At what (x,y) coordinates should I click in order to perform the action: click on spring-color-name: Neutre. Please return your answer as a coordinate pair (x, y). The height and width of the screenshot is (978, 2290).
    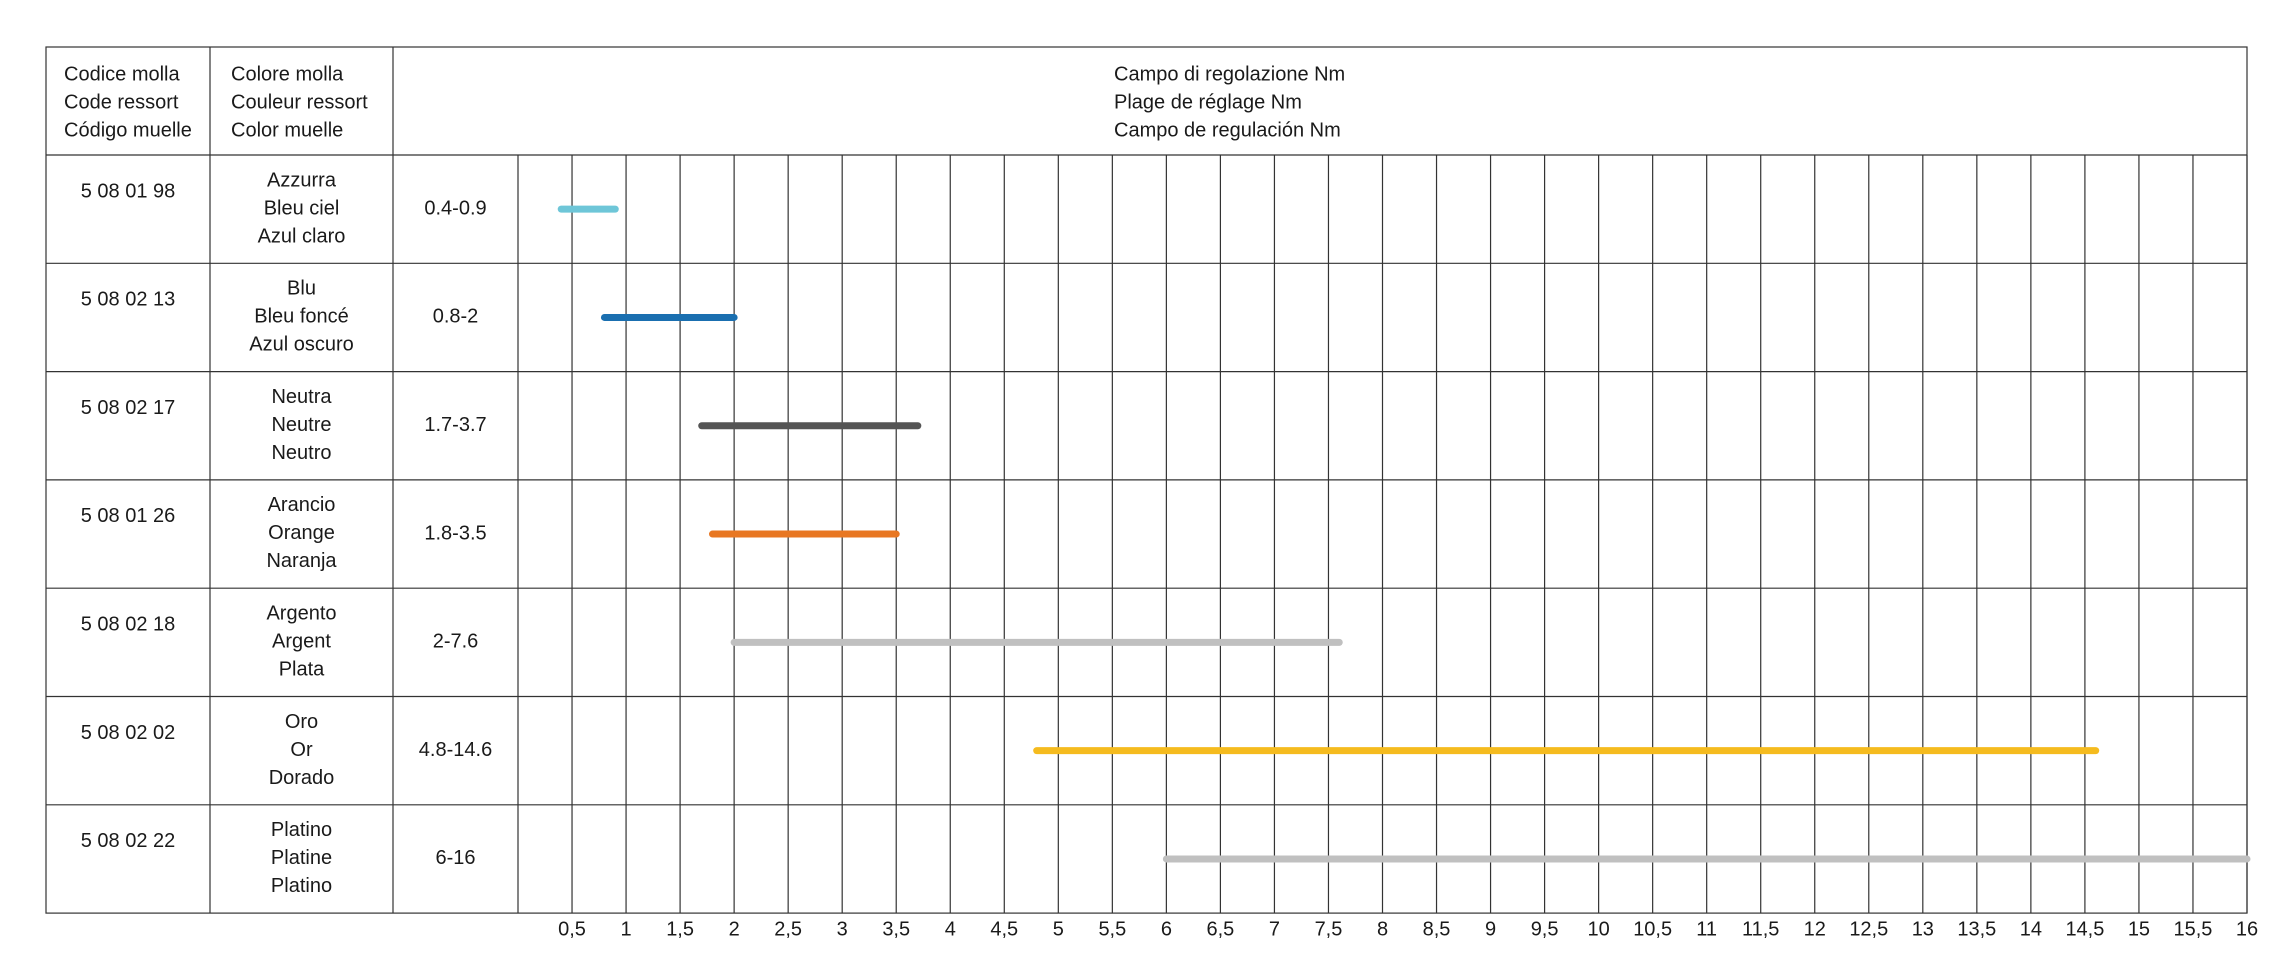
    Looking at the image, I should click on (301, 425).